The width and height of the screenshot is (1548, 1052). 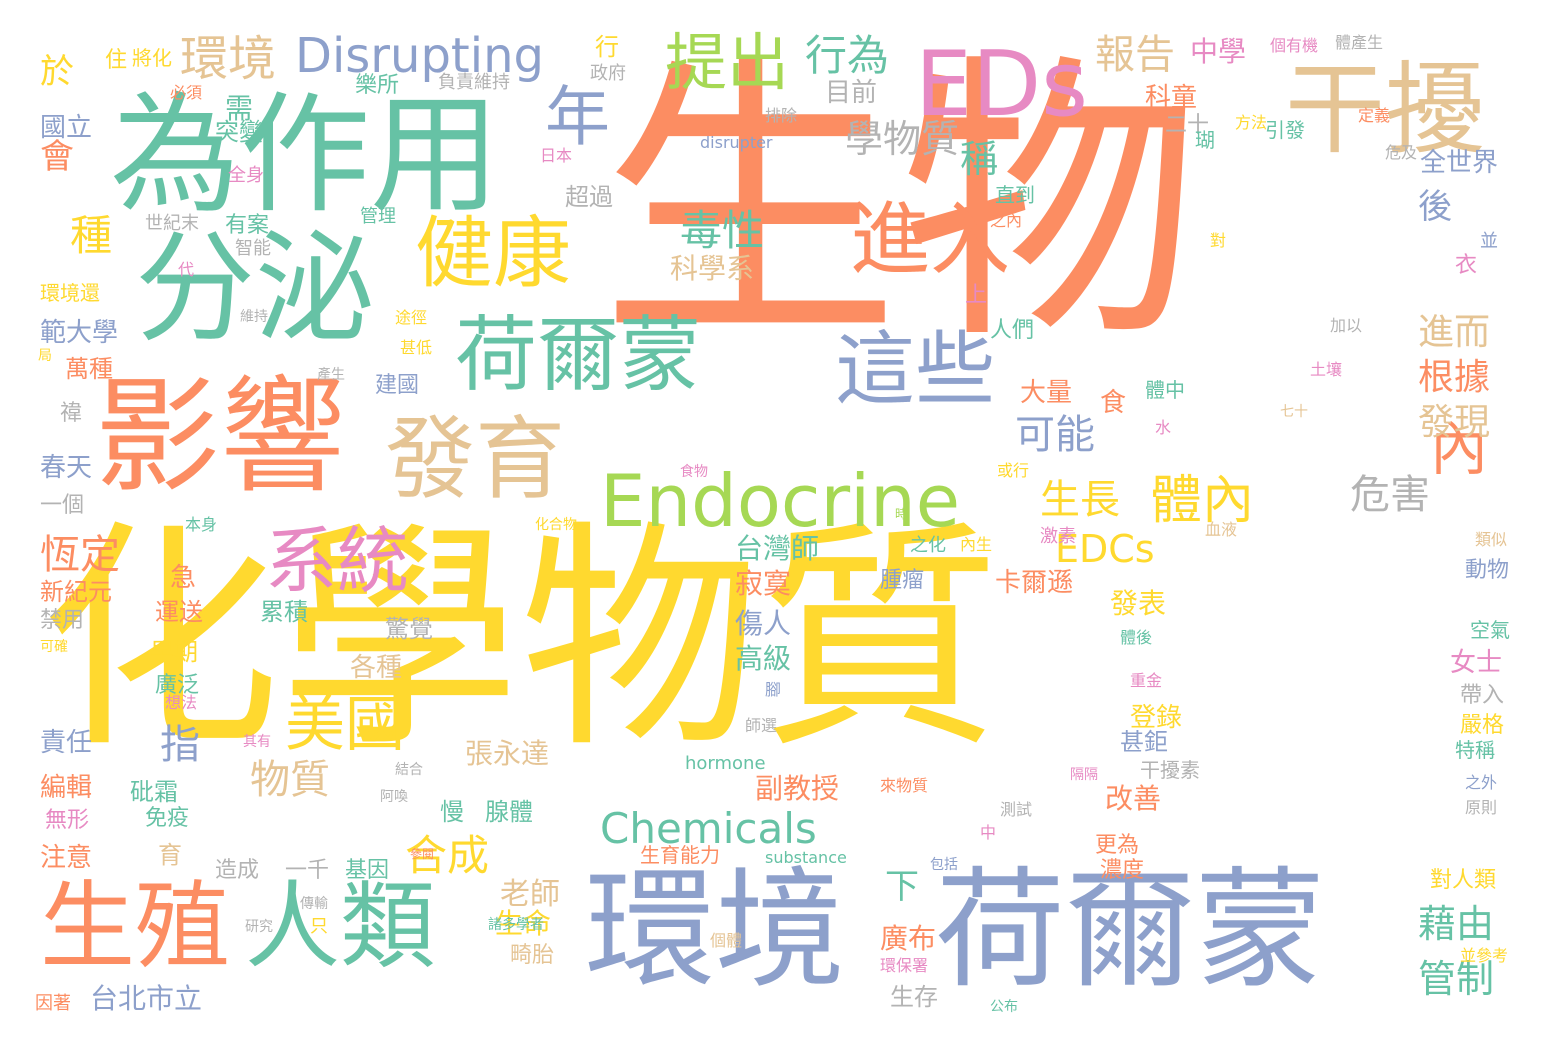 I want to click on cloud-word: 系統, so click(x=337, y=561).